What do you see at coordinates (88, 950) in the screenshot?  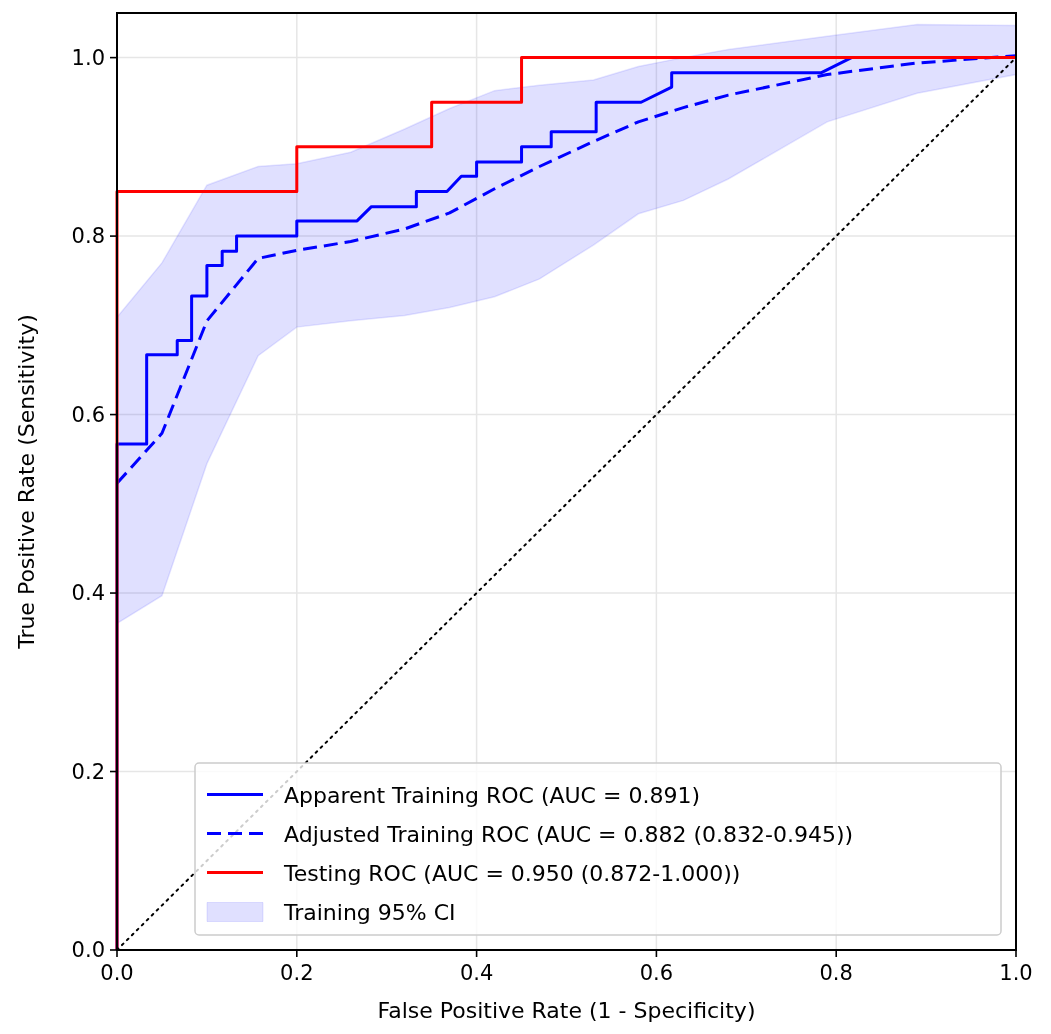 I see `y-tick-label: 0.0` at bounding box center [88, 950].